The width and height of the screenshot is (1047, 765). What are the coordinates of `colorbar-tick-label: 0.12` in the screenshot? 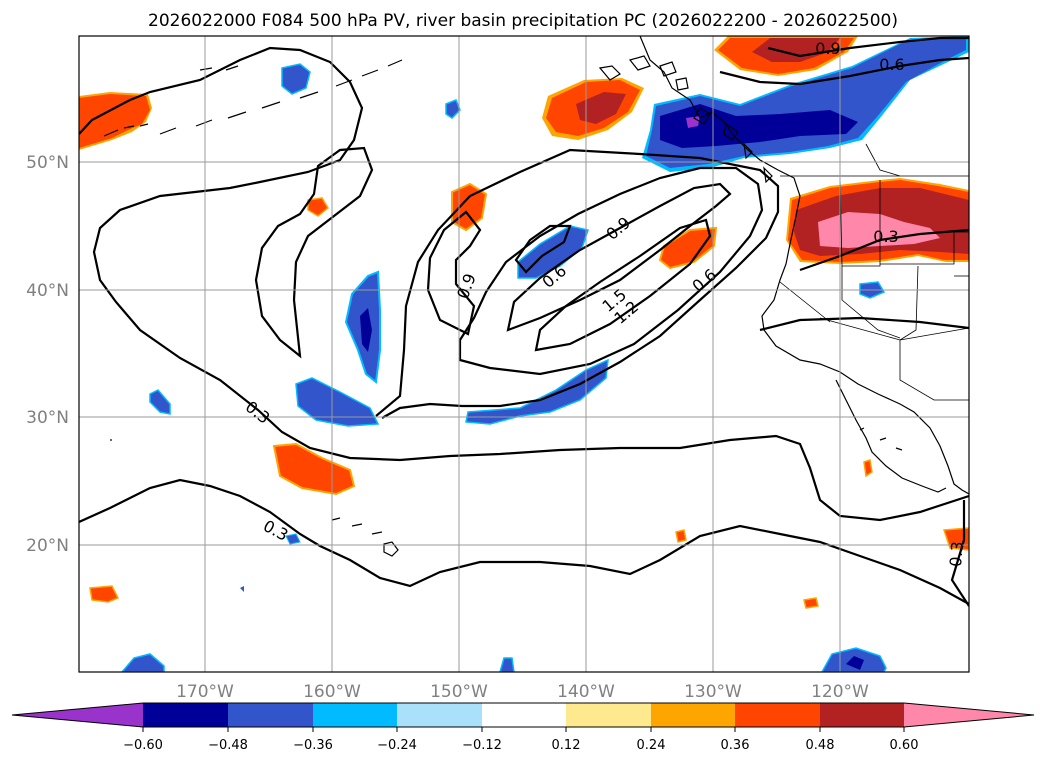 It's located at (566, 745).